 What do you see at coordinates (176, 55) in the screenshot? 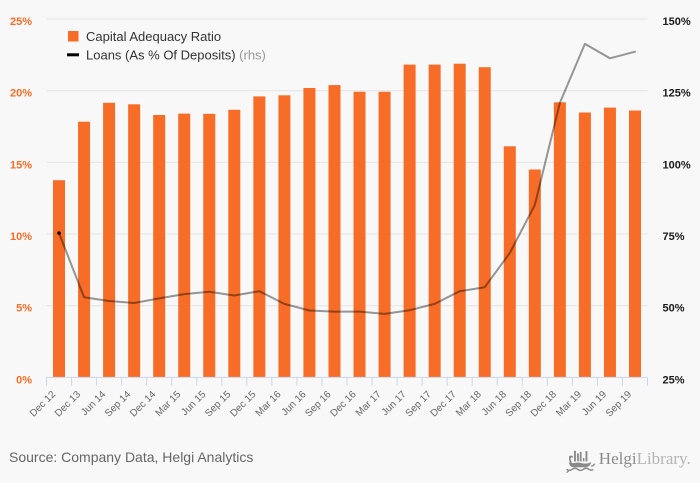
I see `svg-text: Loans (As % Of Deposits) (rhs)` at bounding box center [176, 55].